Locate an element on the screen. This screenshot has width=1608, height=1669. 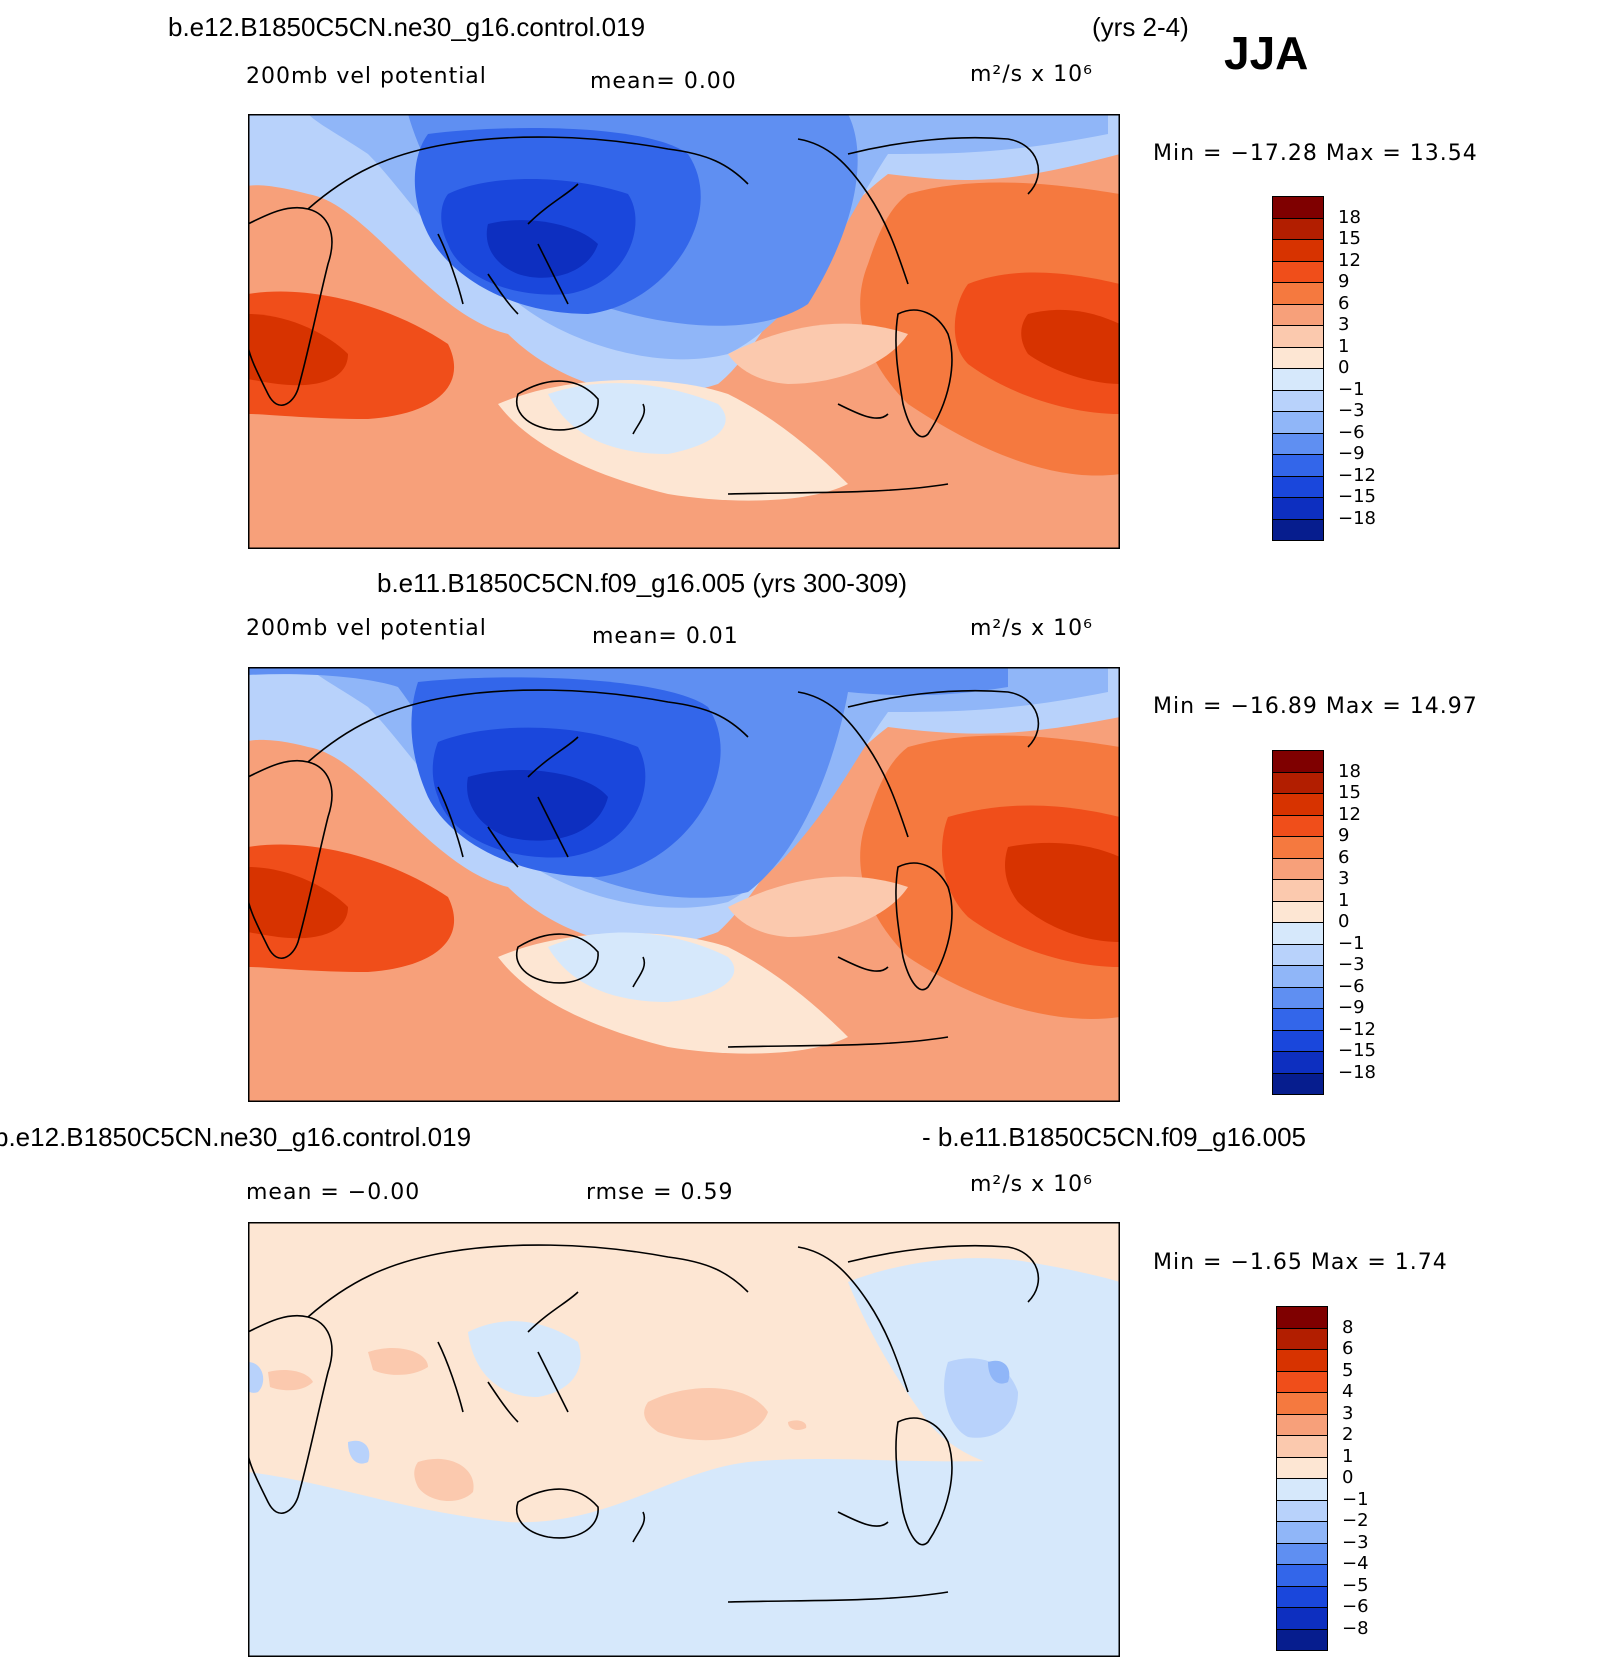
panel2-variable: 200mb vel potential is located at coordinates (366, 628).